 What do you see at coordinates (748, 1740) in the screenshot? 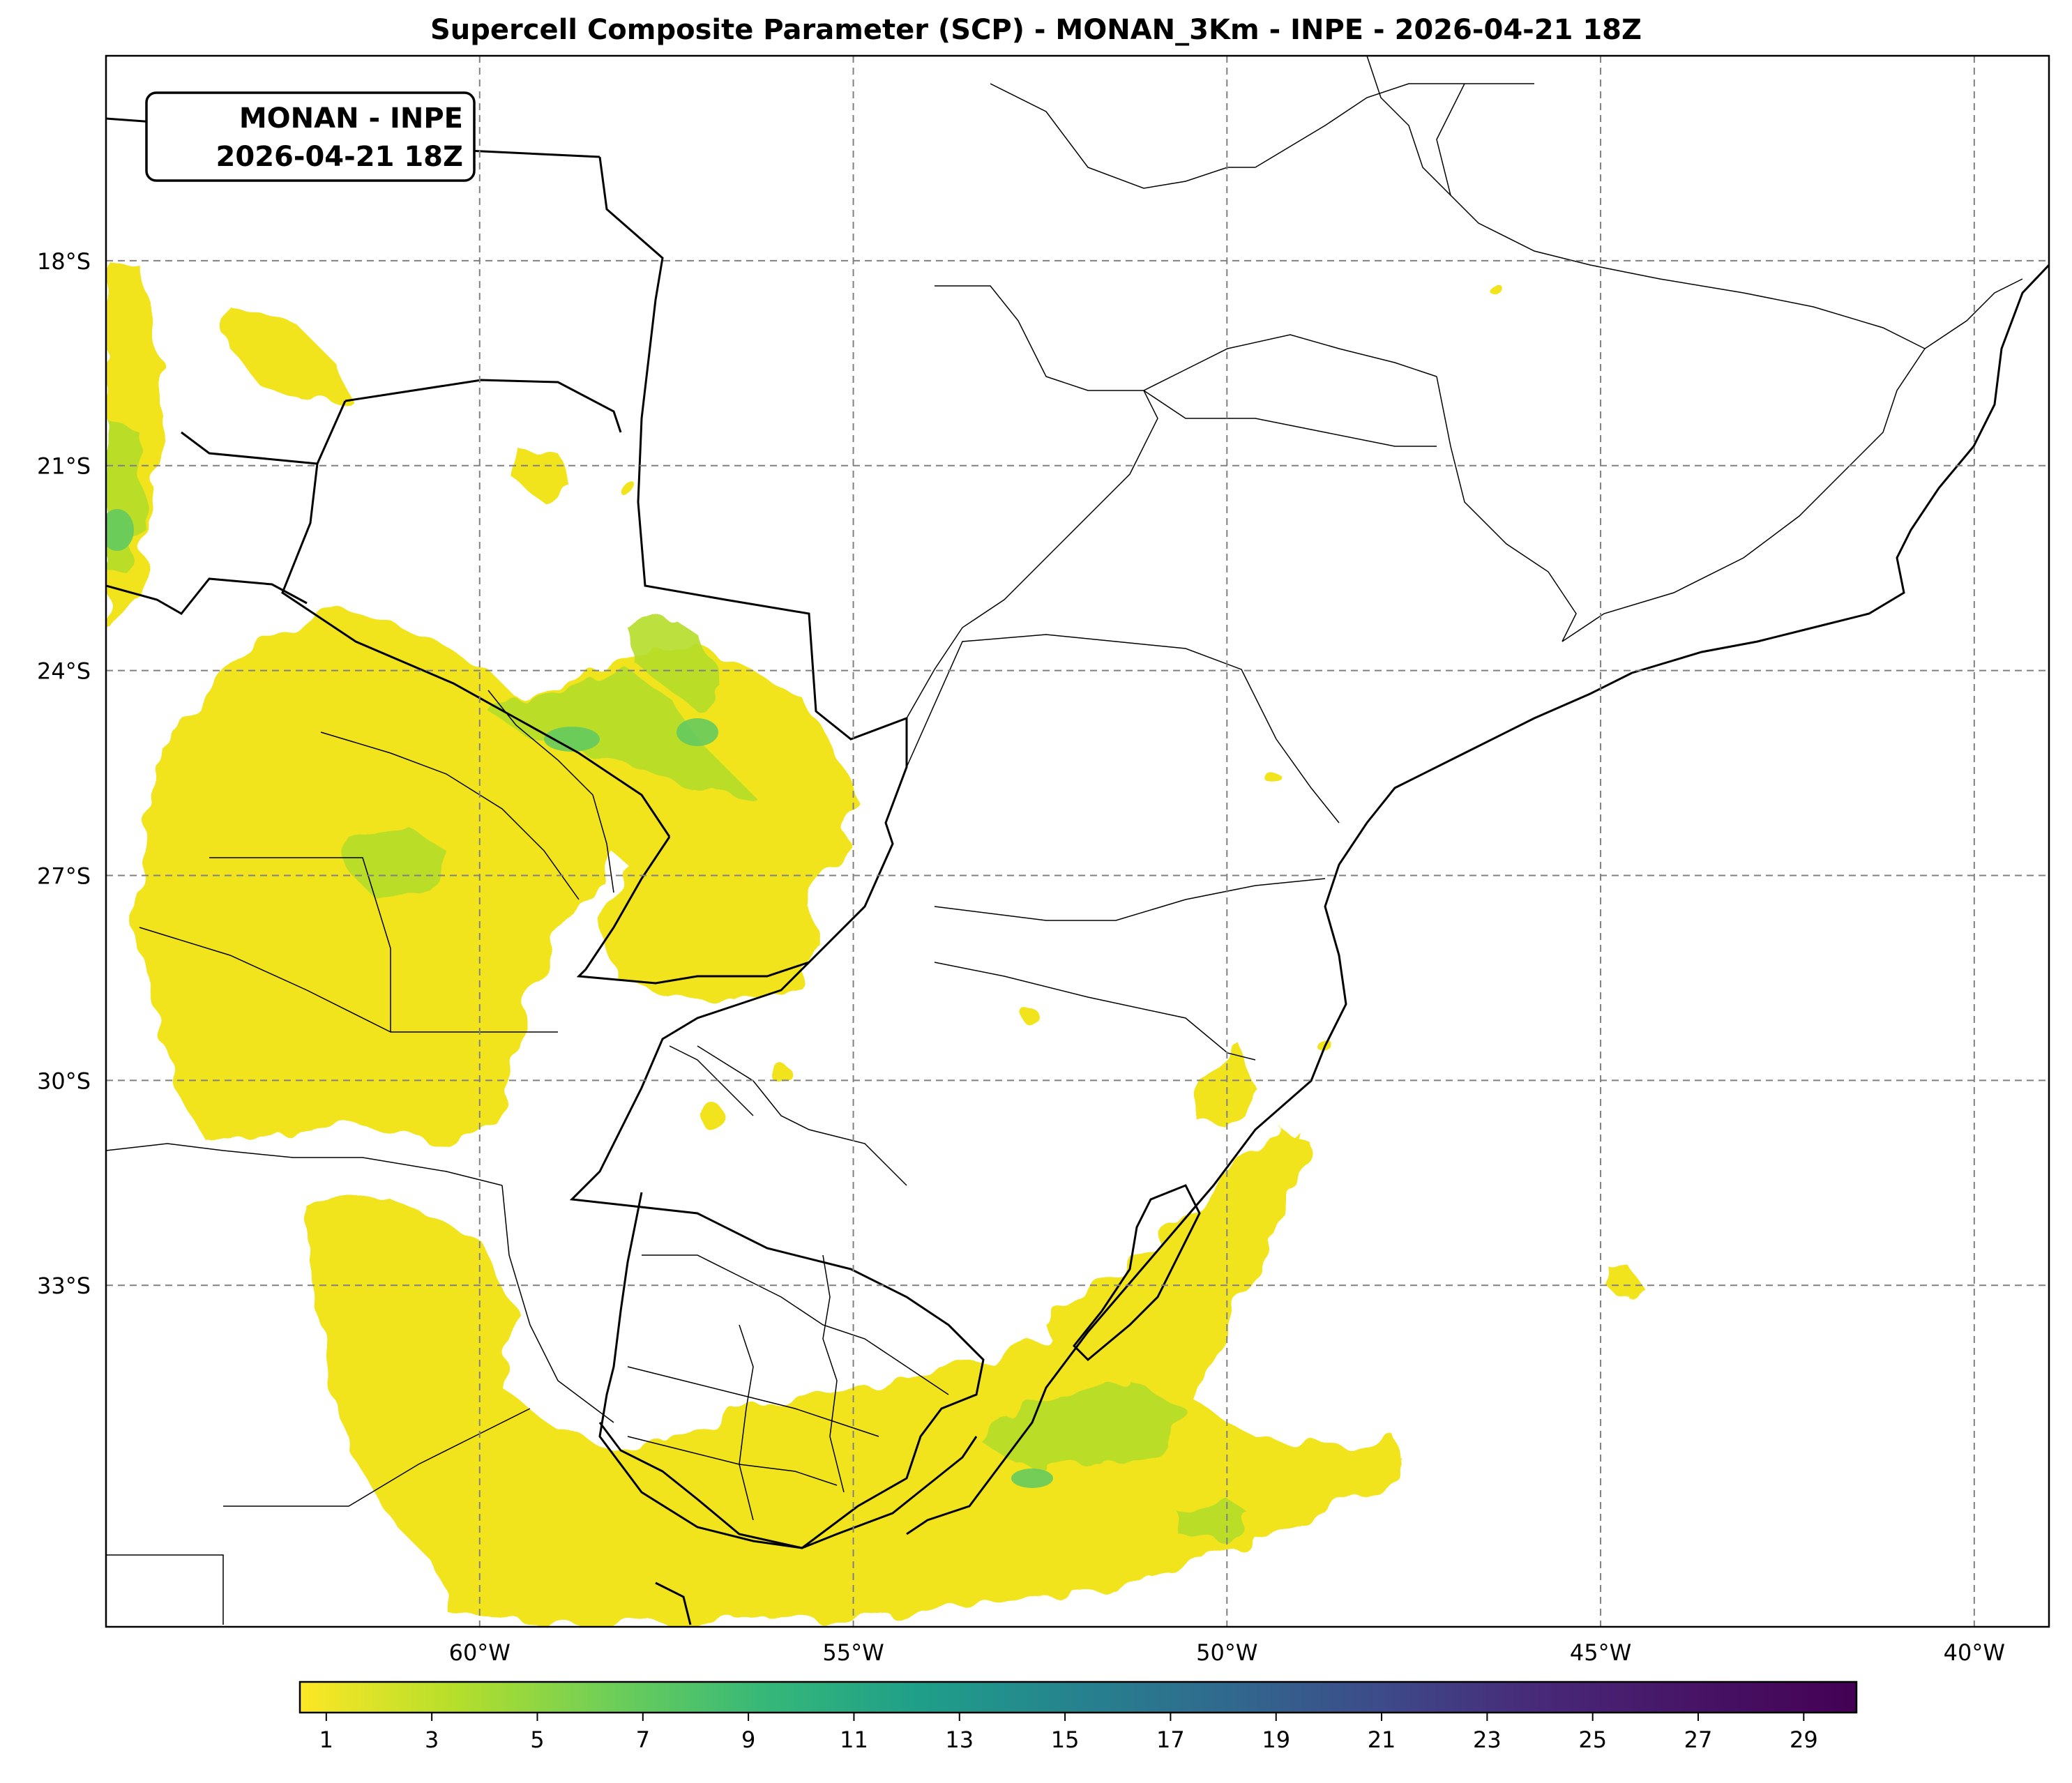
I see `colorbar-tick-label: 9` at bounding box center [748, 1740].